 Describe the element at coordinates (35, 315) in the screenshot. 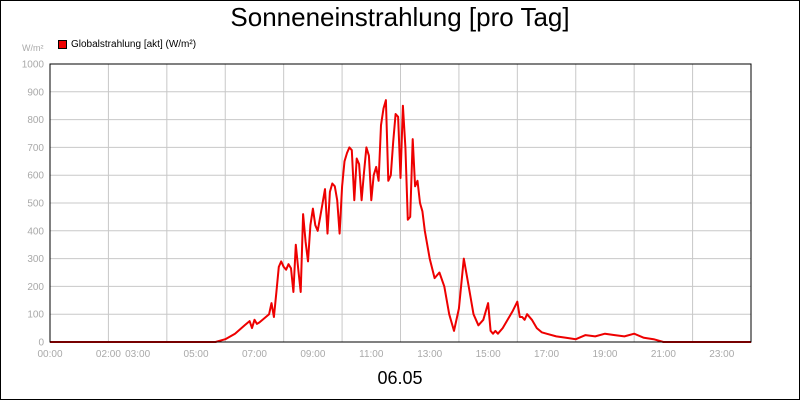

I see `y-tick-label: 100` at that location.